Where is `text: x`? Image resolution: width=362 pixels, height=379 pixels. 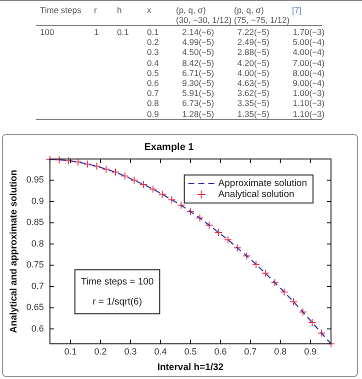
text: x is located at coordinates (149, 10).